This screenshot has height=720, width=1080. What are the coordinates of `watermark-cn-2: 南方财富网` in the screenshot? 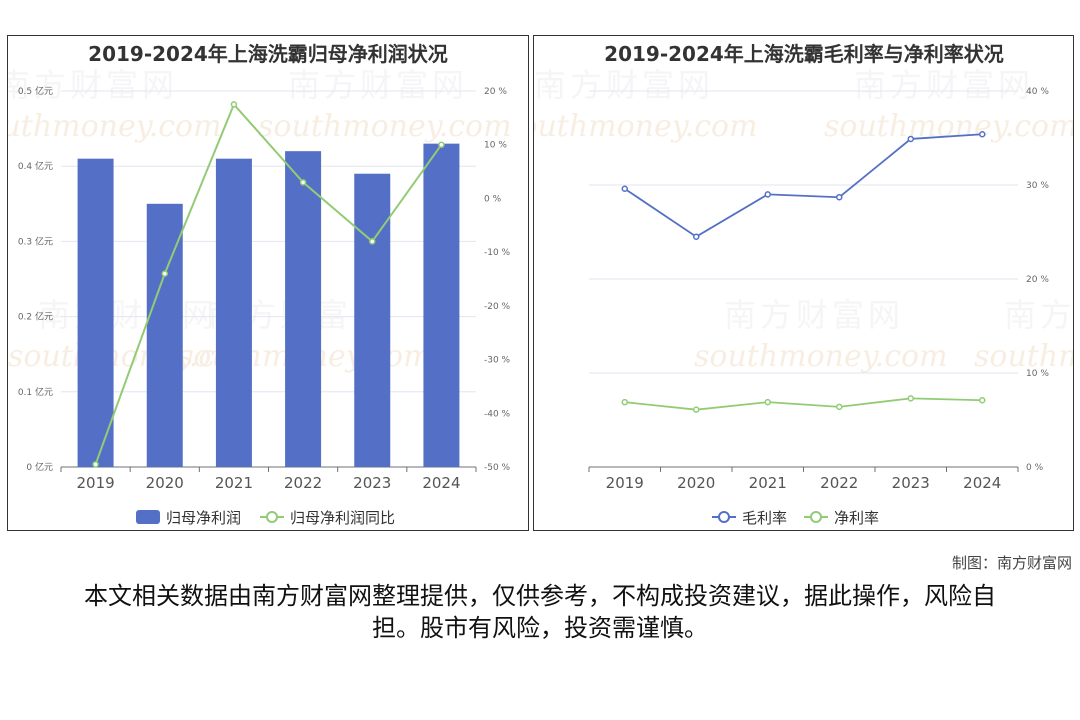 It's located at (814, 315).